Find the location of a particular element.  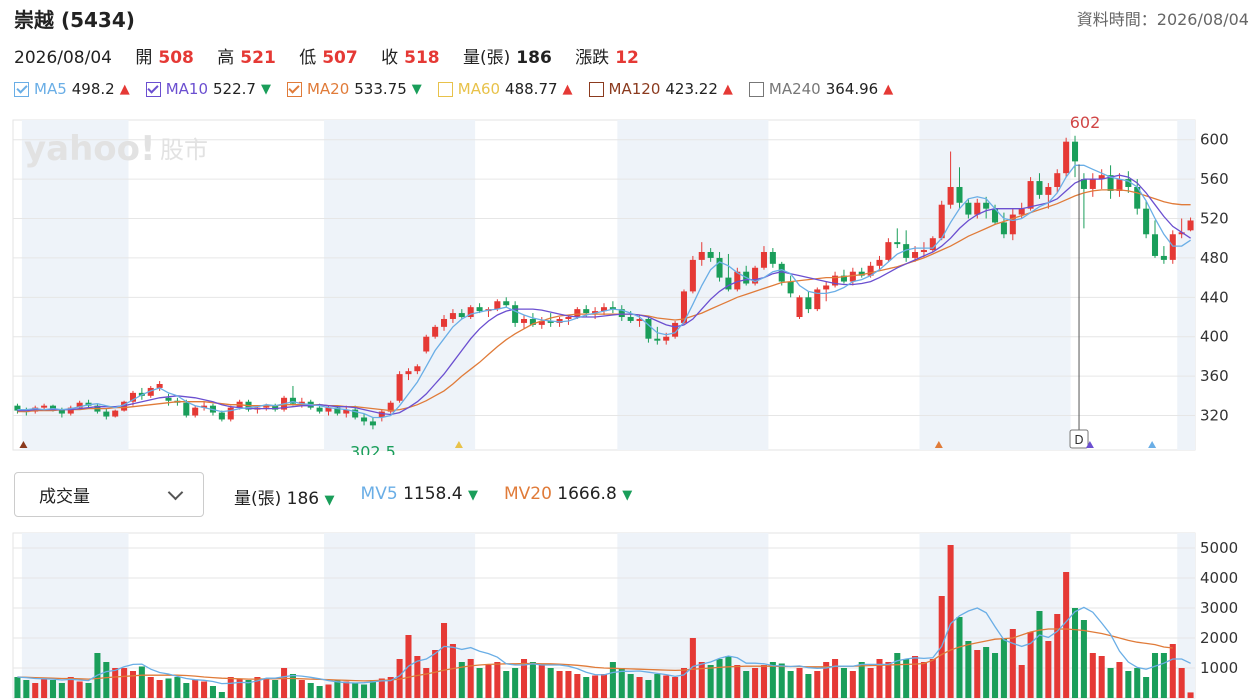

ma-value: 533.75 is located at coordinates (380, 89).